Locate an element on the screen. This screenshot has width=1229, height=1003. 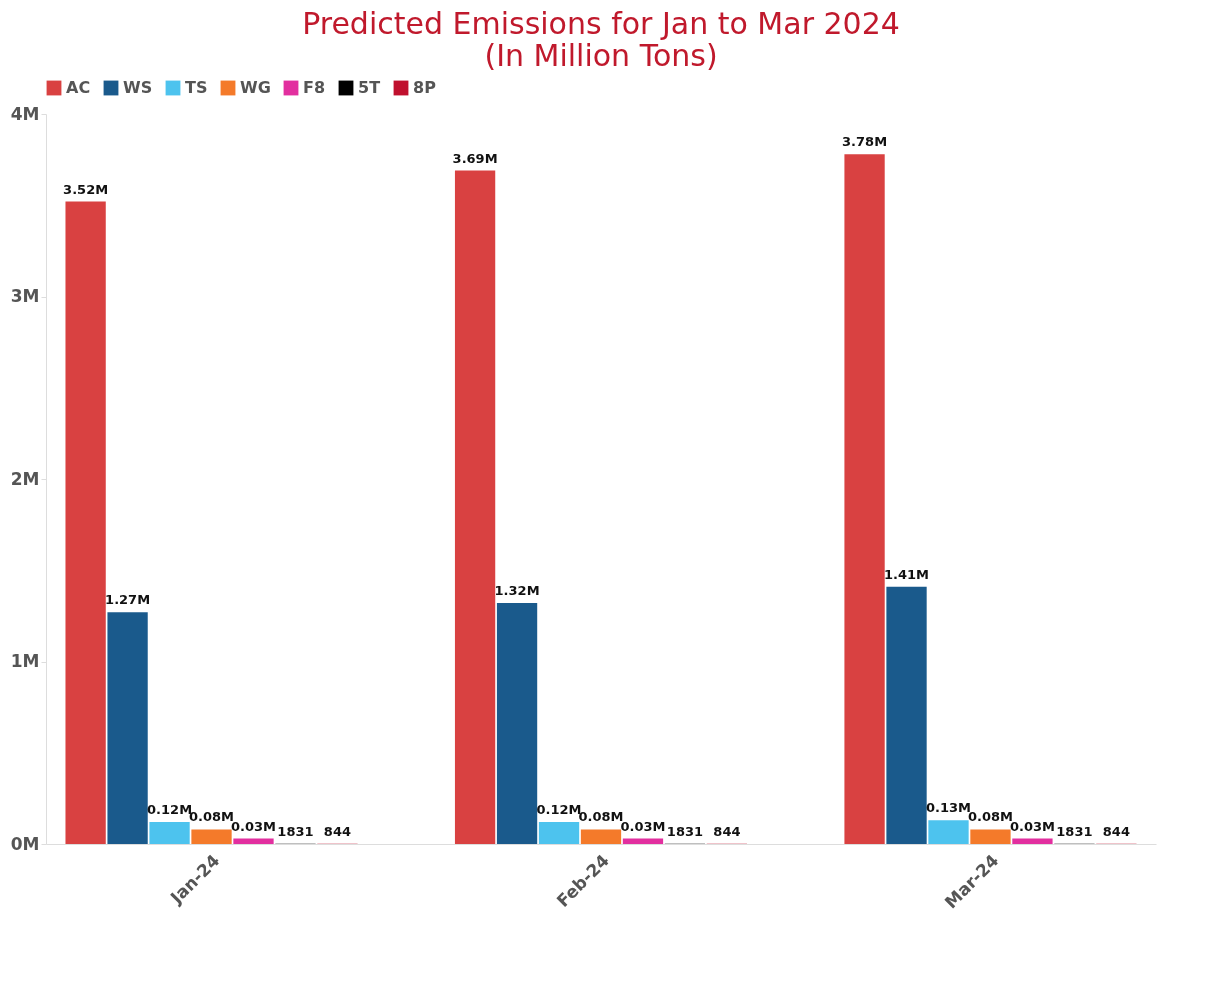
legend-label: F8 is located at coordinates (314, 87).